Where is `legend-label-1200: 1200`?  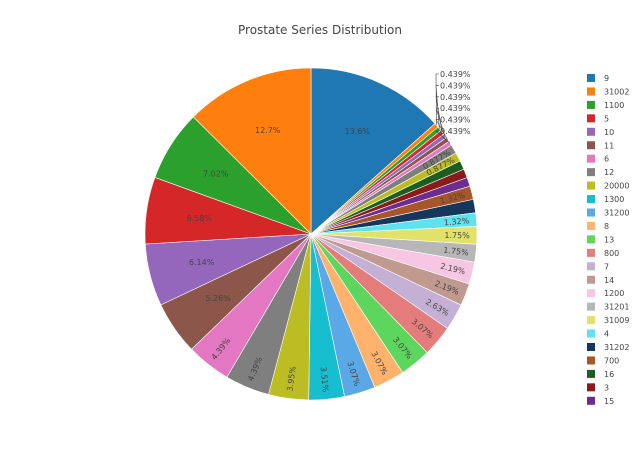
legend-label-1200: 1200 is located at coordinates (614, 293).